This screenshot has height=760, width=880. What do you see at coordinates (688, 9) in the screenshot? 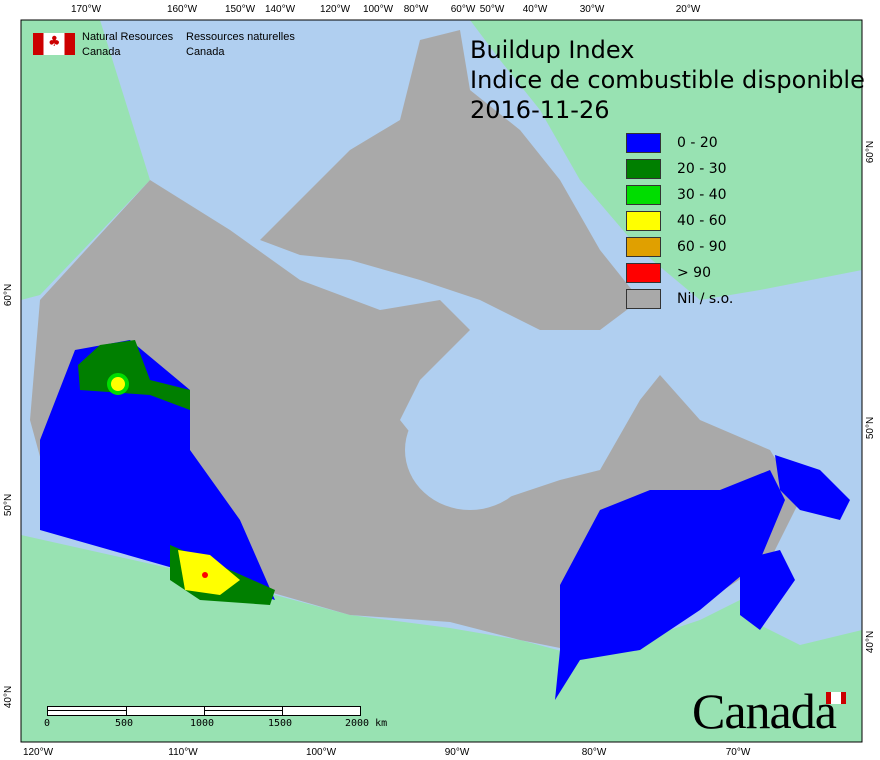
I see `graticule-label: 20°W` at bounding box center [688, 9].